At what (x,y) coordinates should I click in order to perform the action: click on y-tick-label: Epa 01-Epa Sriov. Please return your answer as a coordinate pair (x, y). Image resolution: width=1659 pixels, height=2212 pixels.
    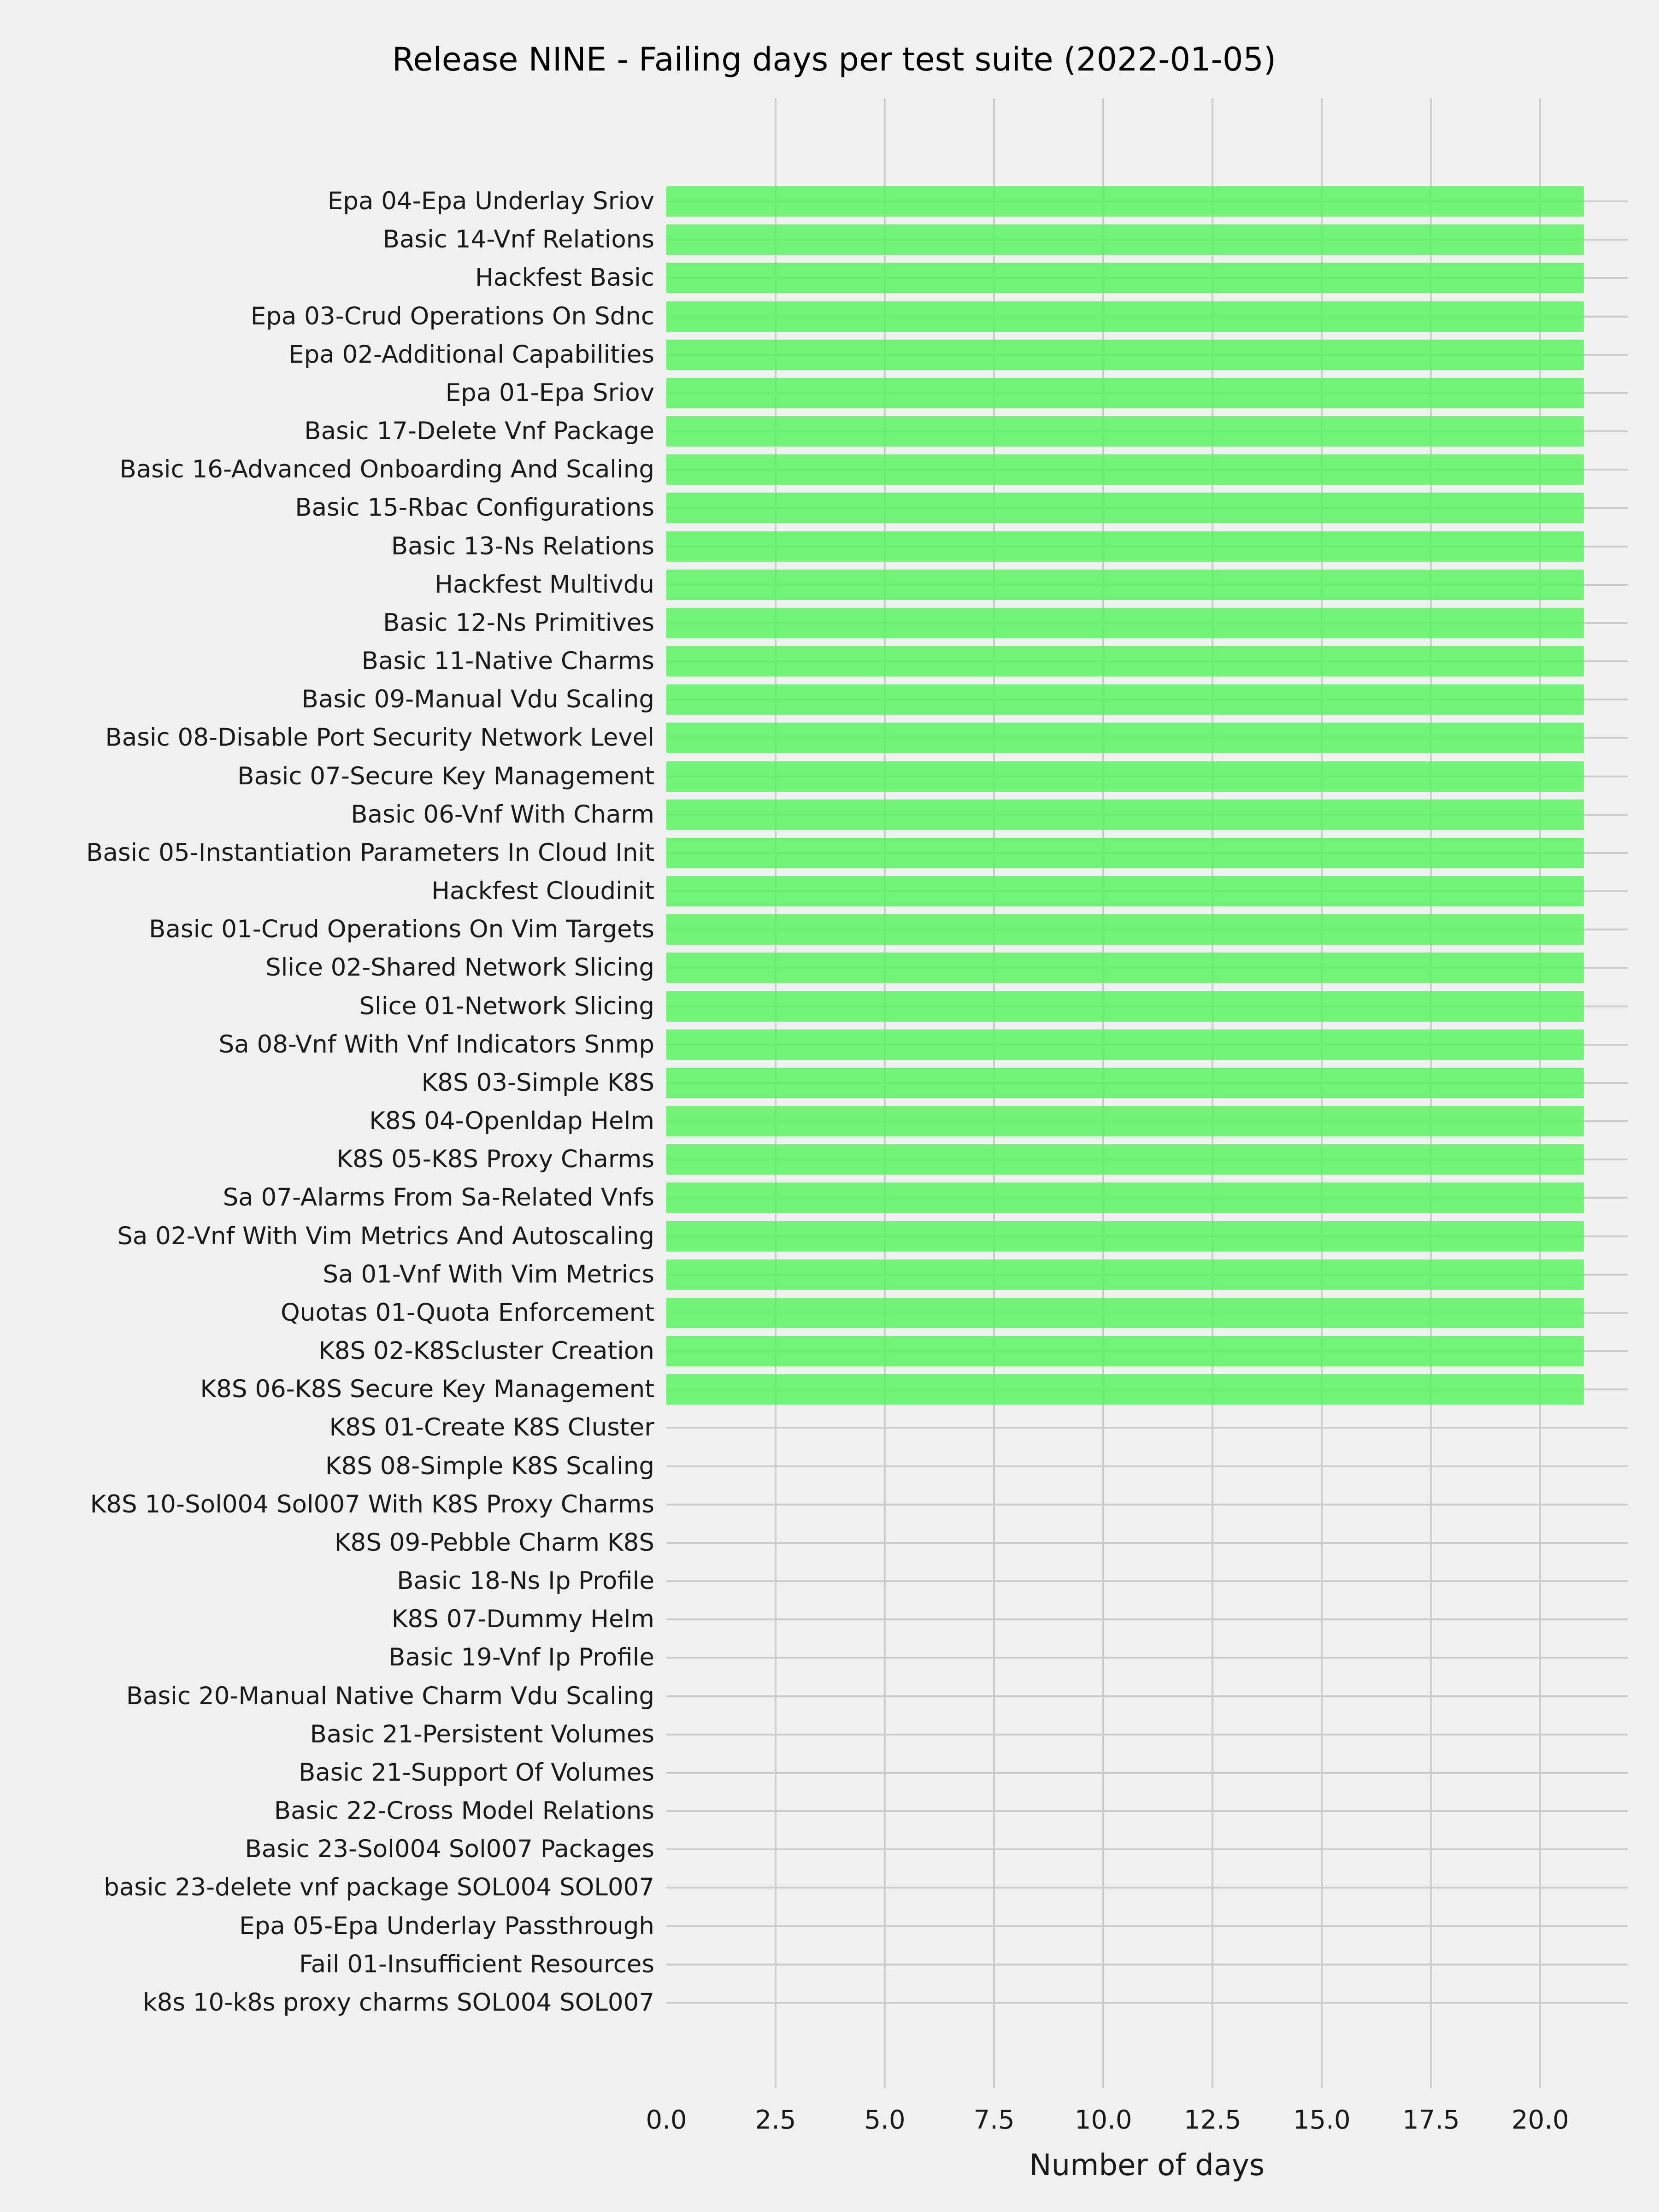
    Looking at the image, I should click on (549, 392).